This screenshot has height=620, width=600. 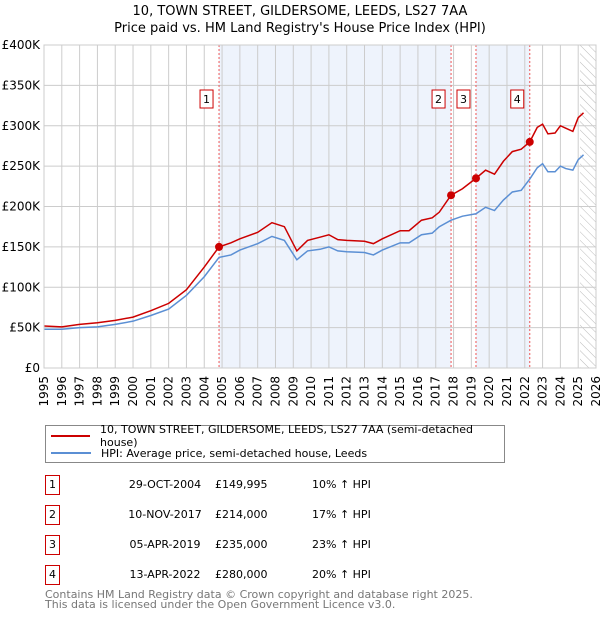 What do you see at coordinates (382, 391) in the screenshot?
I see `x-tick-label: 2014` at bounding box center [382, 391].